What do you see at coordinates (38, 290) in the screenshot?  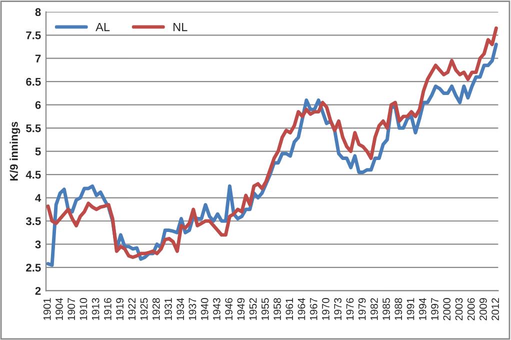 I see `y-tick-label: 2` at bounding box center [38, 290].